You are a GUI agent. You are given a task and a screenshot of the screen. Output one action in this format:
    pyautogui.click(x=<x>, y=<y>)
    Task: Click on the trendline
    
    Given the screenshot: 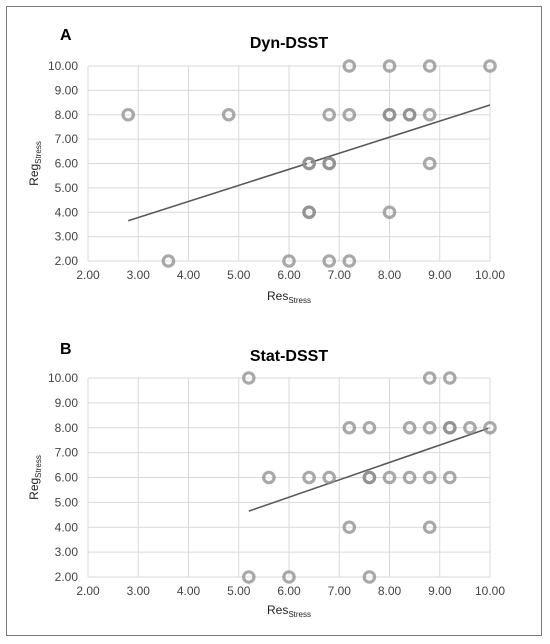 What is the action you would take?
    pyautogui.click(x=369, y=469)
    